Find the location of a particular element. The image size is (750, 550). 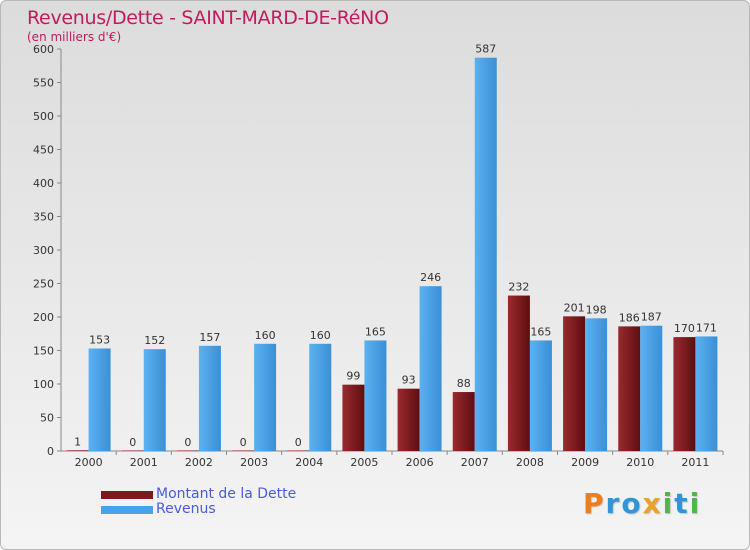

data-label-dette: 201 is located at coordinates (574, 307).